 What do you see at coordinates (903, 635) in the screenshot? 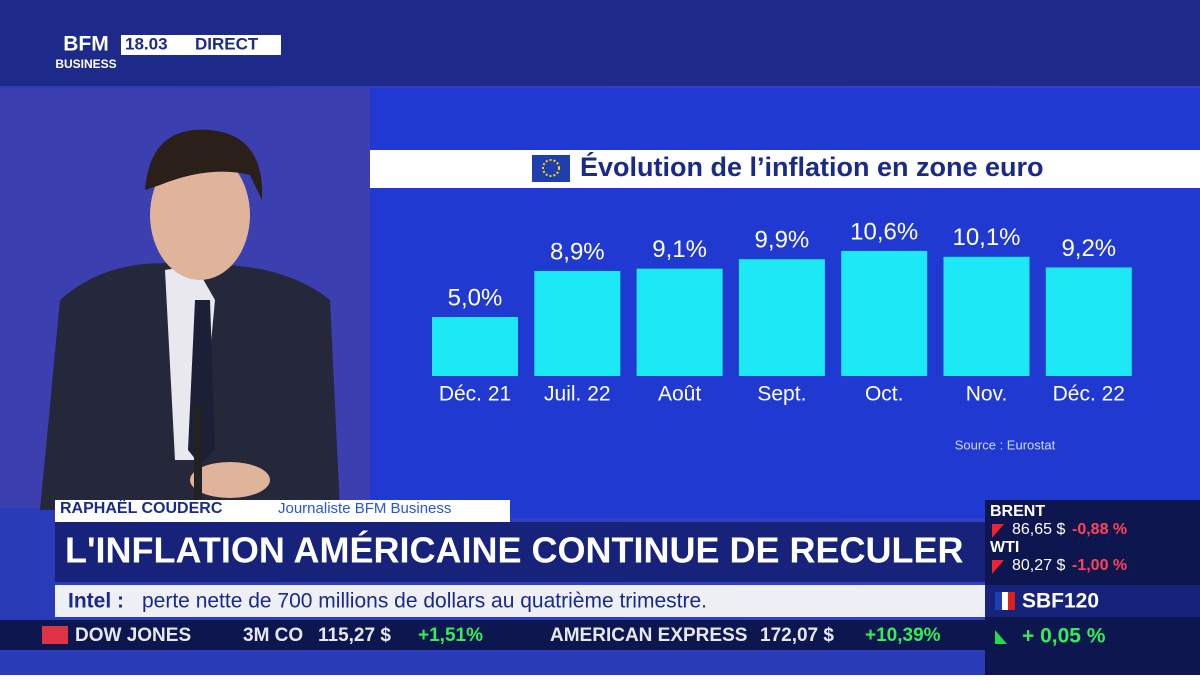
I see `ticker-item: +10,39%` at bounding box center [903, 635].